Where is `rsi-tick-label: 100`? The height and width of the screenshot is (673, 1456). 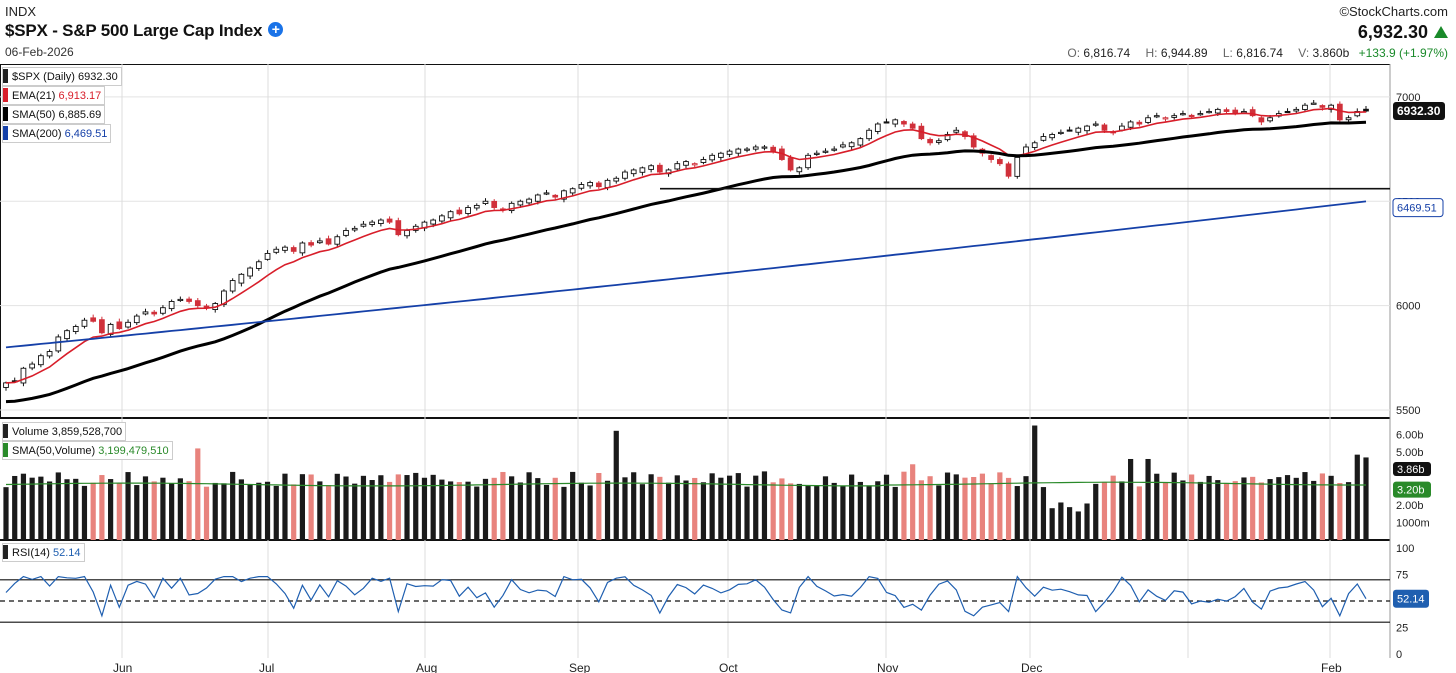 rsi-tick-label: 100 is located at coordinates (1405, 549).